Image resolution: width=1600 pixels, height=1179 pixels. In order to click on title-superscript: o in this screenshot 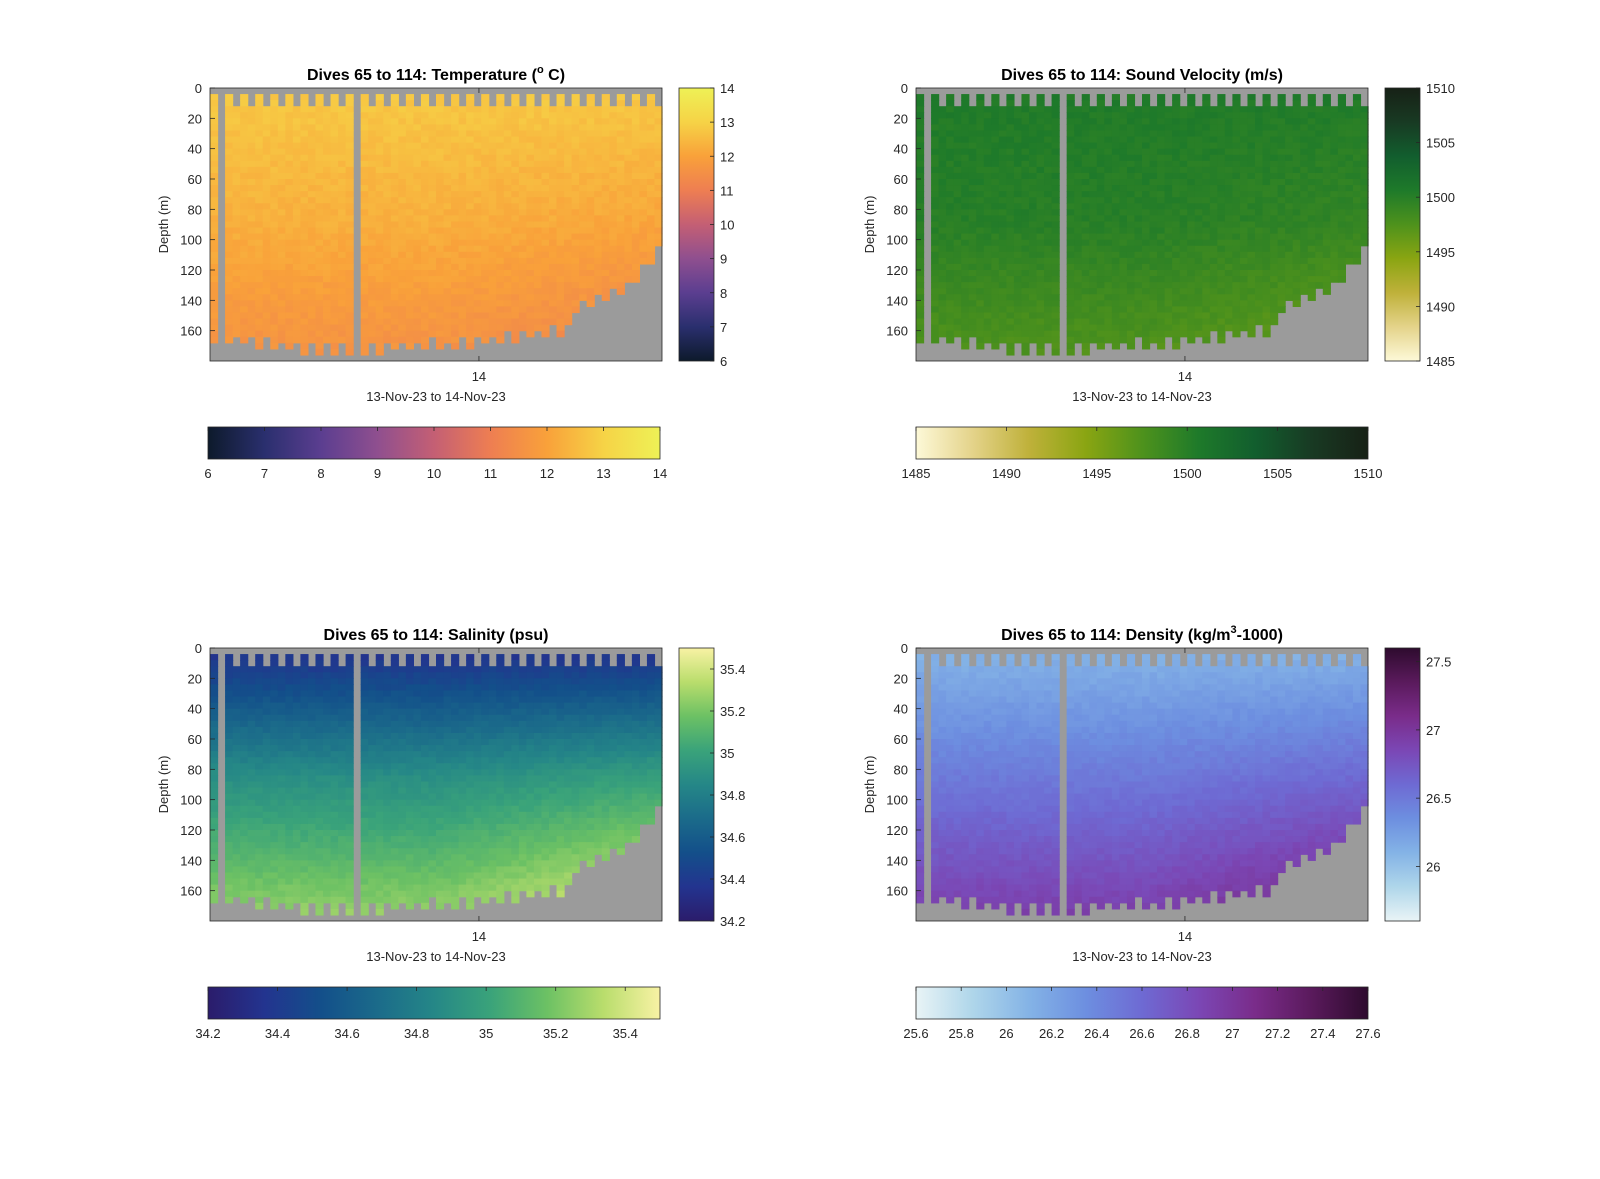, I will do `click(540, 70)`.